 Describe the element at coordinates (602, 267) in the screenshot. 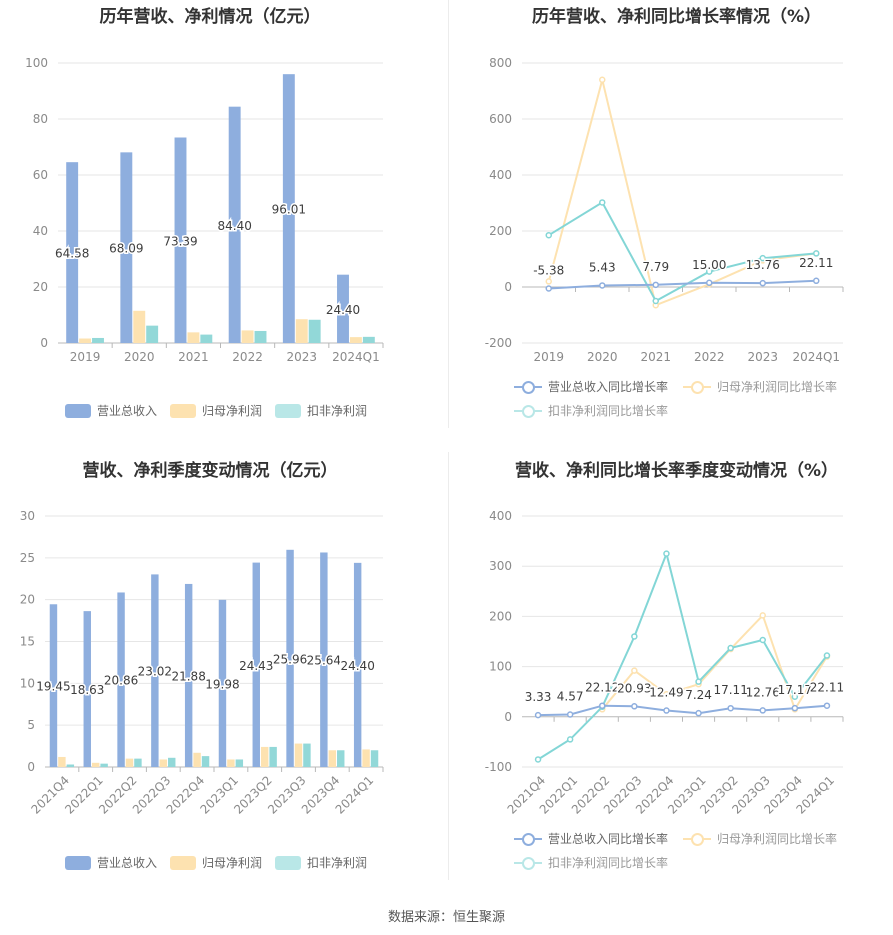

I see `data-label: 5.43` at that location.